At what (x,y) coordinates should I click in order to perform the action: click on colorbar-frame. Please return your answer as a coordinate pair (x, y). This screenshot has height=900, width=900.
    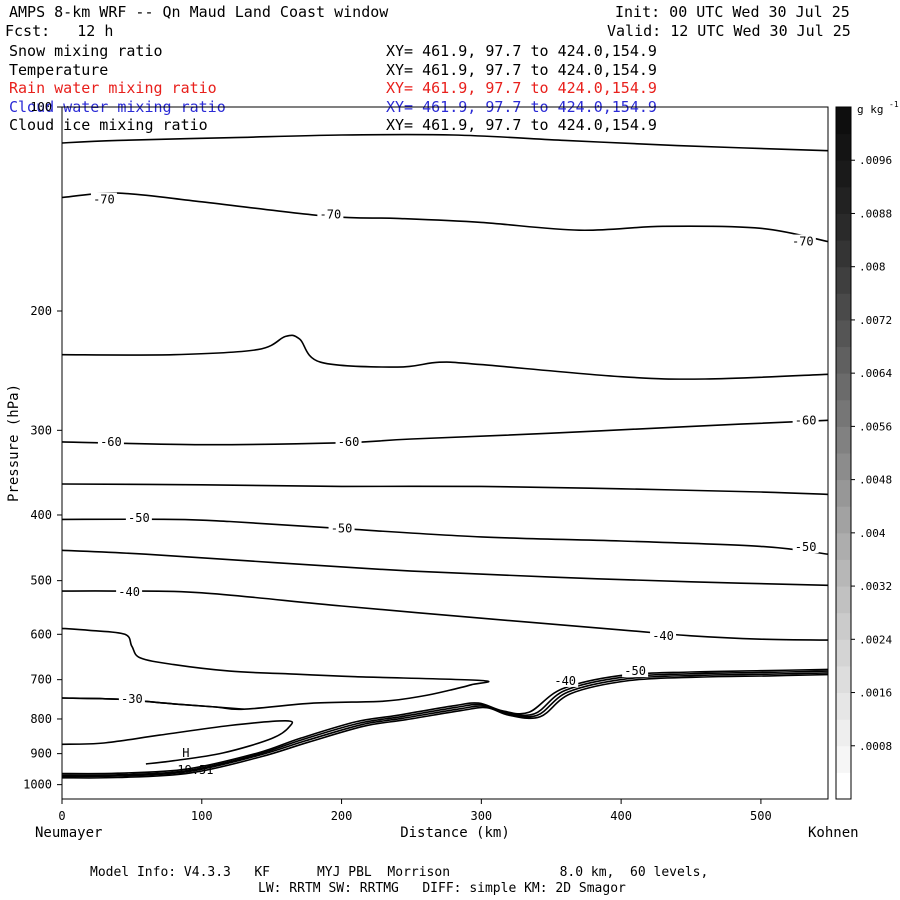
    Looking at the image, I should click on (843, 453).